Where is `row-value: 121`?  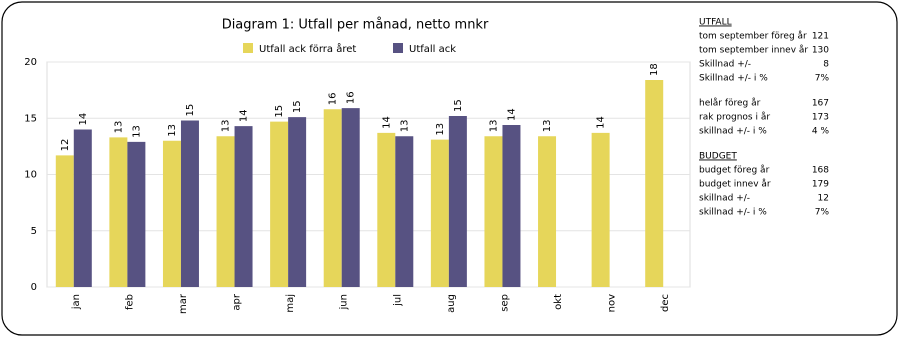
row-value: 121 is located at coordinates (820, 37).